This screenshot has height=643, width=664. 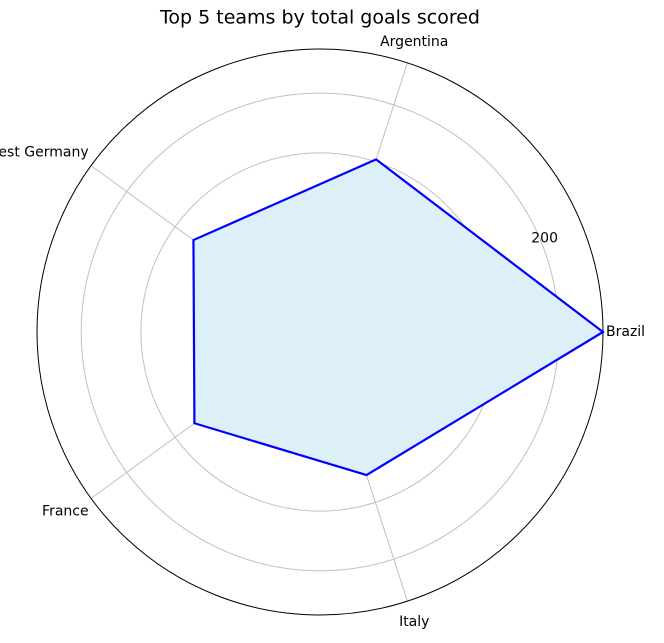 What do you see at coordinates (544, 239) in the screenshot?
I see `r-tick-label: 200` at bounding box center [544, 239].